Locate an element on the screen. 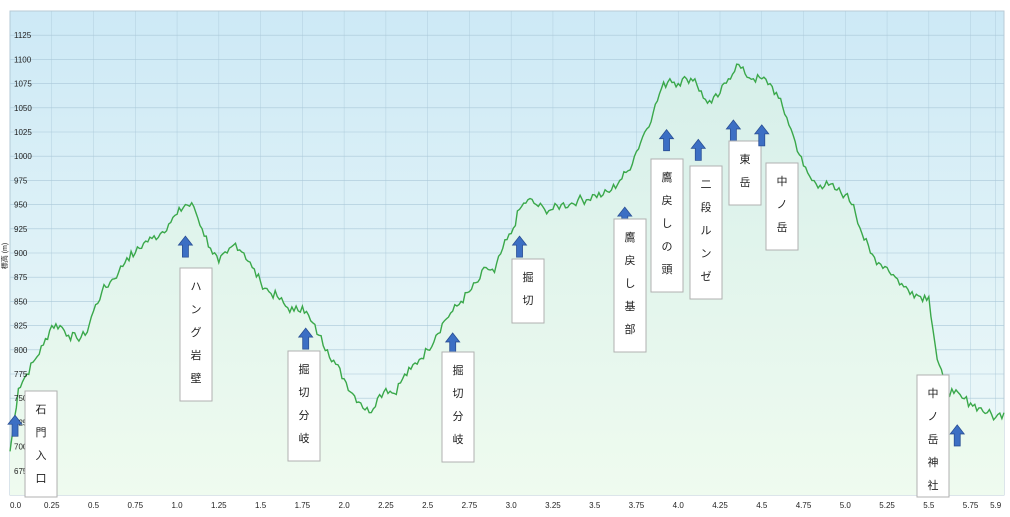 The width and height of the screenshot is (1010, 517). annotation-char: ゼ is located at coordinates (706, 276).